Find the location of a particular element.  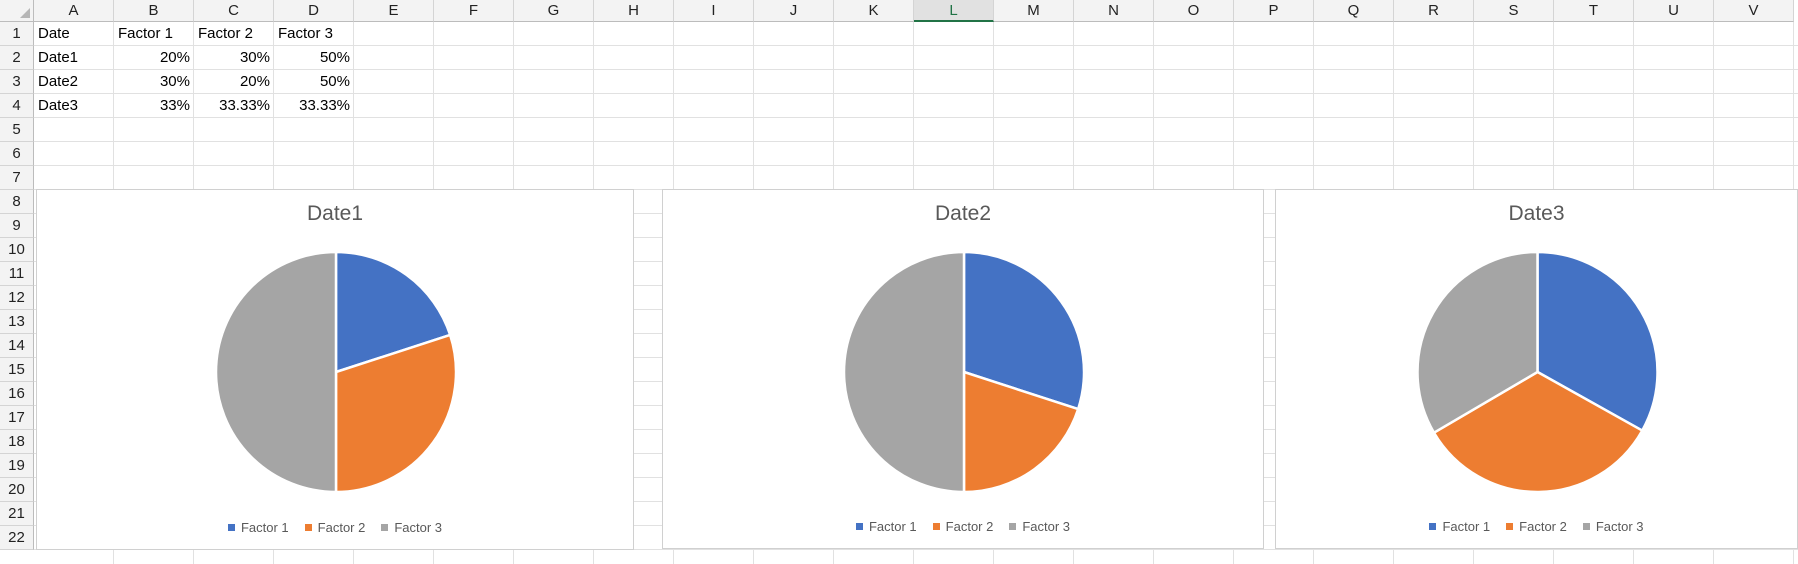

cell-c4: 33.33% is located at coordinates (244, 105).